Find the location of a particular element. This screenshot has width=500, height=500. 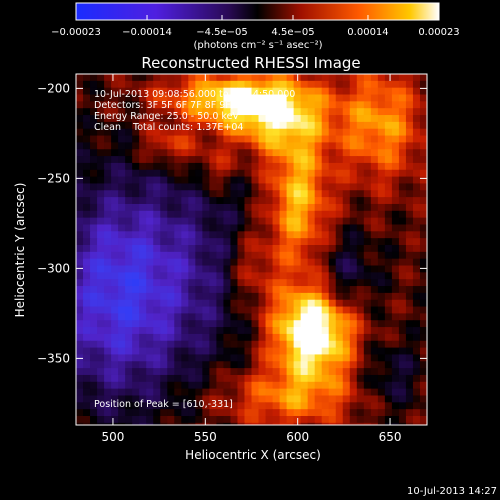

colorbar-tick-label: −0.00014 is located at coordinates (147, 32).